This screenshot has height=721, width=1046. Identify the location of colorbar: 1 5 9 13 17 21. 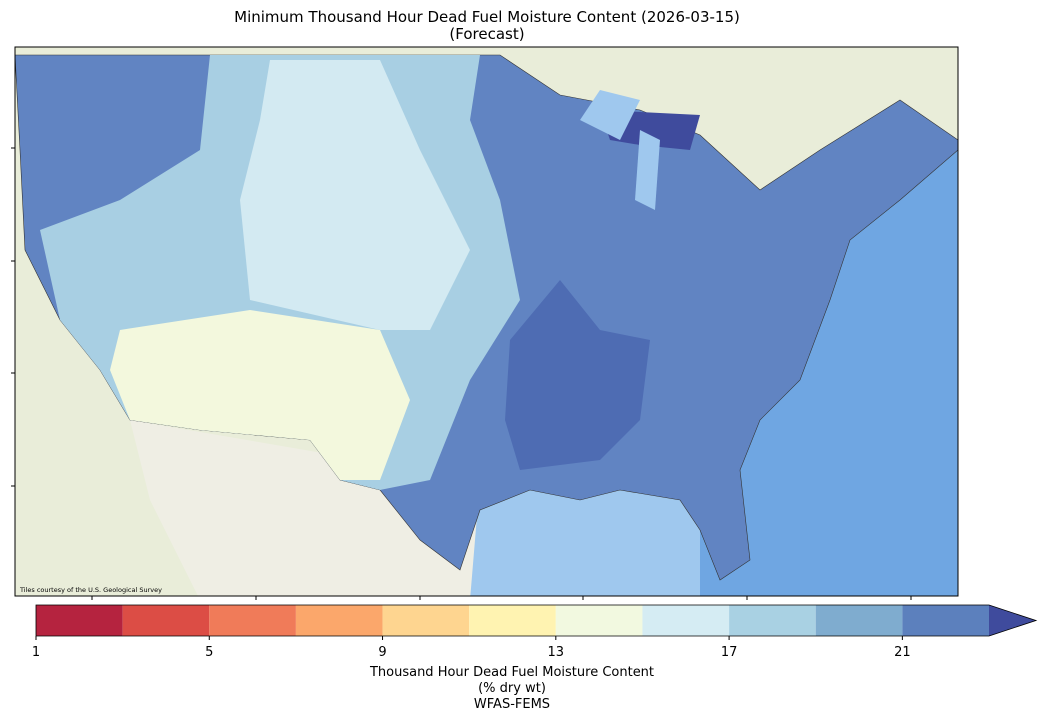
(535, 632).